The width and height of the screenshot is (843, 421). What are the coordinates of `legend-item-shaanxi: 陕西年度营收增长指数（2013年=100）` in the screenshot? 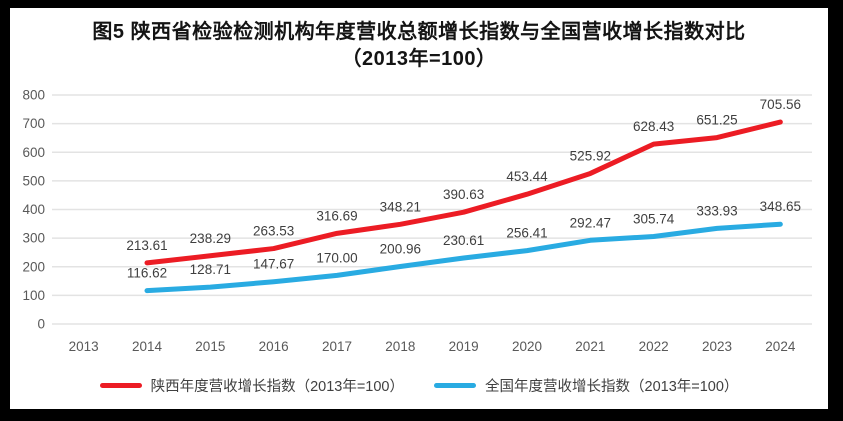 It's located at (251, 385).